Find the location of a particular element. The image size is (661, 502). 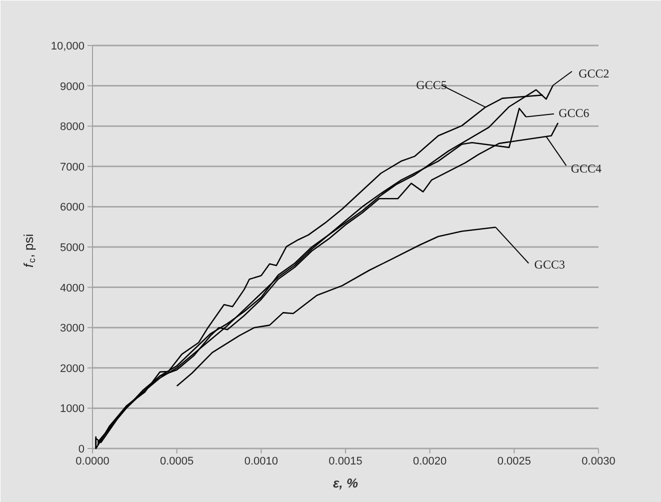

y-tick-label: 7000 is located at coordinates (72, 167).